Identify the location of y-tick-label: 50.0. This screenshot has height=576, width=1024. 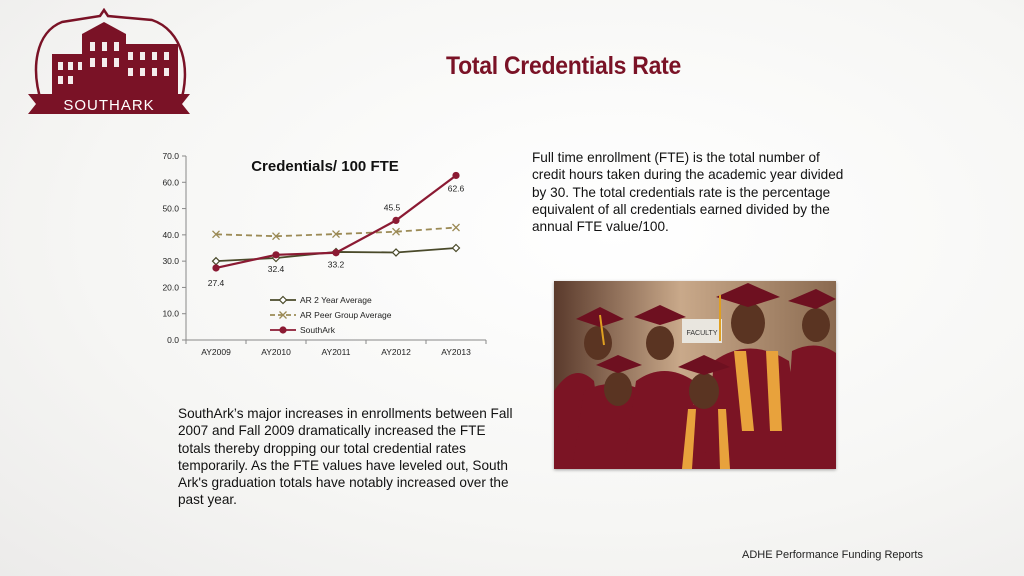
(170, 209).